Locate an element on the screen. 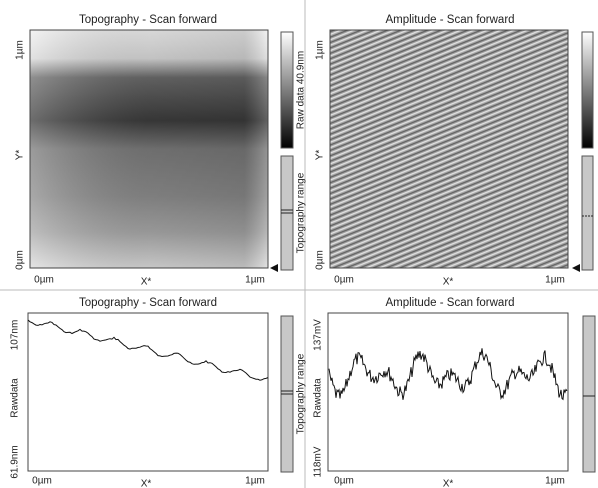 The width and height of the screenshot is (598, 488). y-label: 107nm is located at coordinates (15, 335).